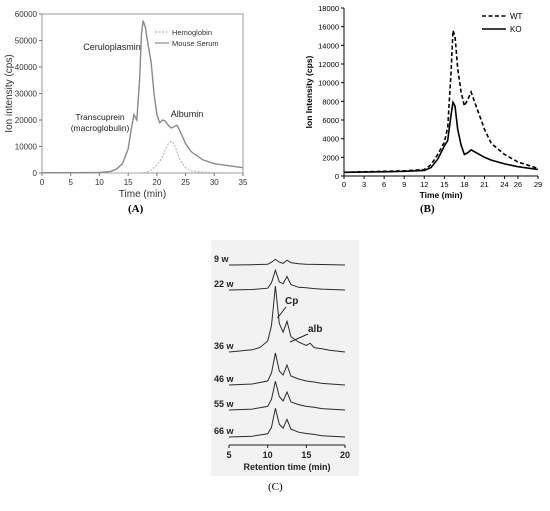 This screenshot has width=550, height=511. I want to click on x-tick-label: 26, so click(518, 184).